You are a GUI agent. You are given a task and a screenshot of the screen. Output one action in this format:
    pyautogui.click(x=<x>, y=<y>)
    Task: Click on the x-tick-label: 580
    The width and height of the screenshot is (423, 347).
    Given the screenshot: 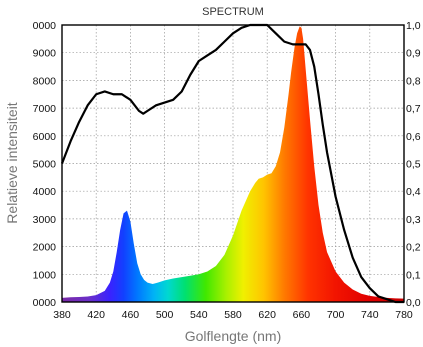 What is the action you would take?
    pyautogui.click(x=233, y=315)
    